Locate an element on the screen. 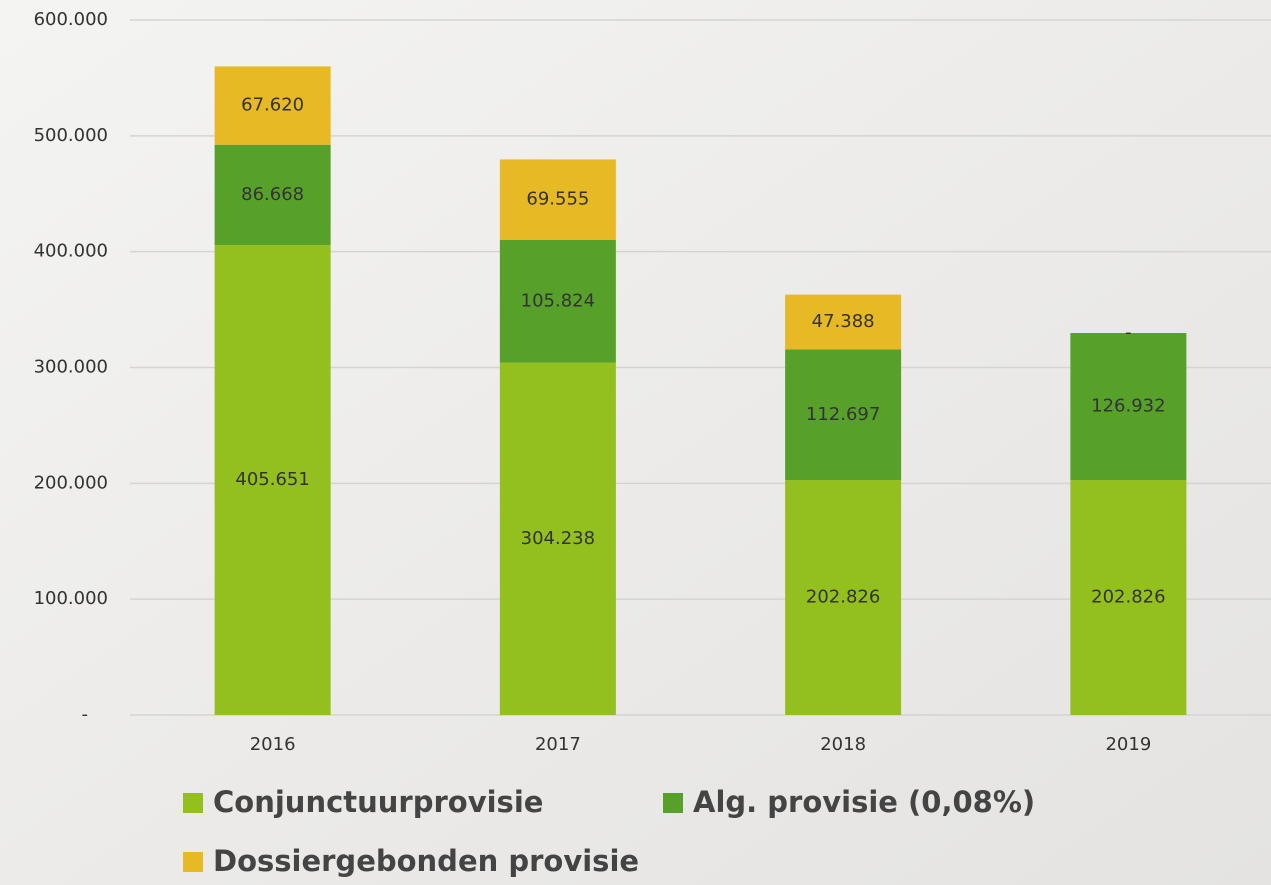 Image resolution: width=1271 pixels, height=885 pixels. legend-label: Conjunctuurprovisie is located at coordinates (378, 802).